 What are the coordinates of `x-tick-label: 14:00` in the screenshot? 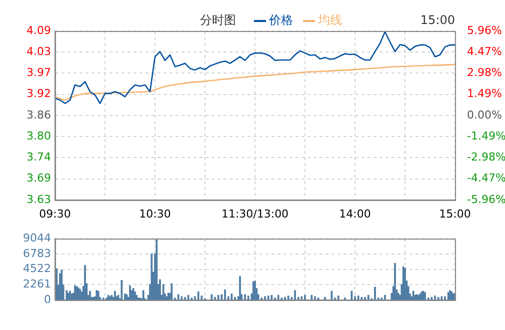 It's located at (355, 213).